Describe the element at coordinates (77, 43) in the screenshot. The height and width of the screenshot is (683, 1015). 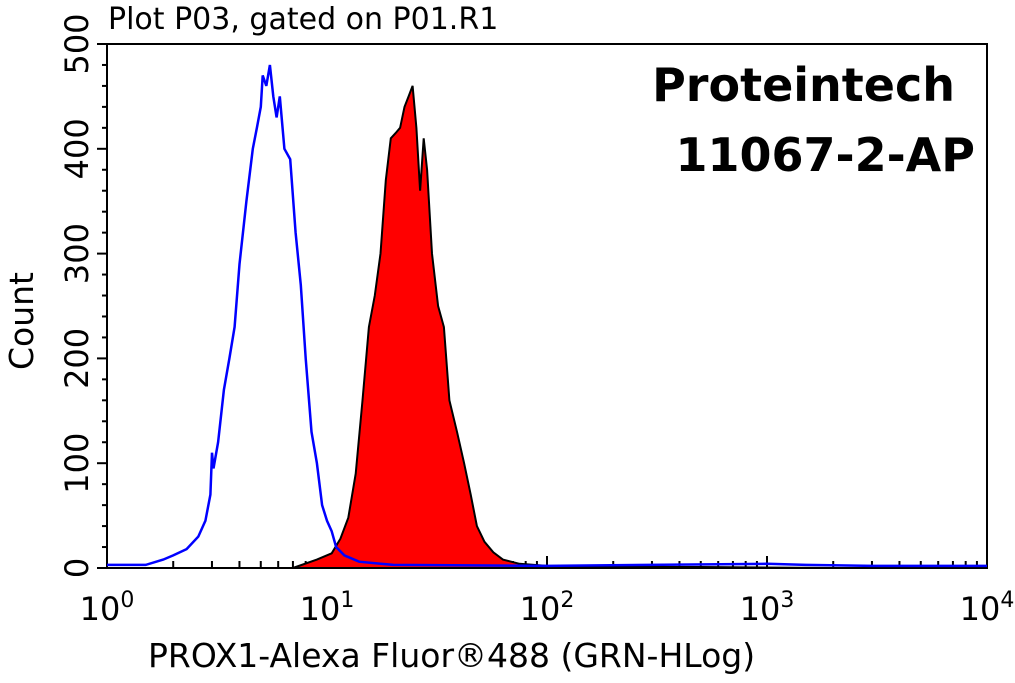
I see `y-tick-label: 500` at that location.